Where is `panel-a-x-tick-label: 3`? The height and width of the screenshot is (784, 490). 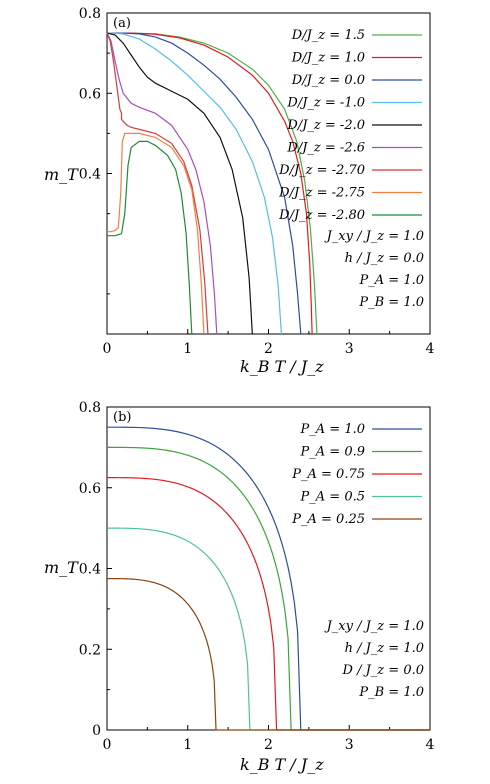
panel-a-x-tick-label: 3 is located at coordinates (349, 349).